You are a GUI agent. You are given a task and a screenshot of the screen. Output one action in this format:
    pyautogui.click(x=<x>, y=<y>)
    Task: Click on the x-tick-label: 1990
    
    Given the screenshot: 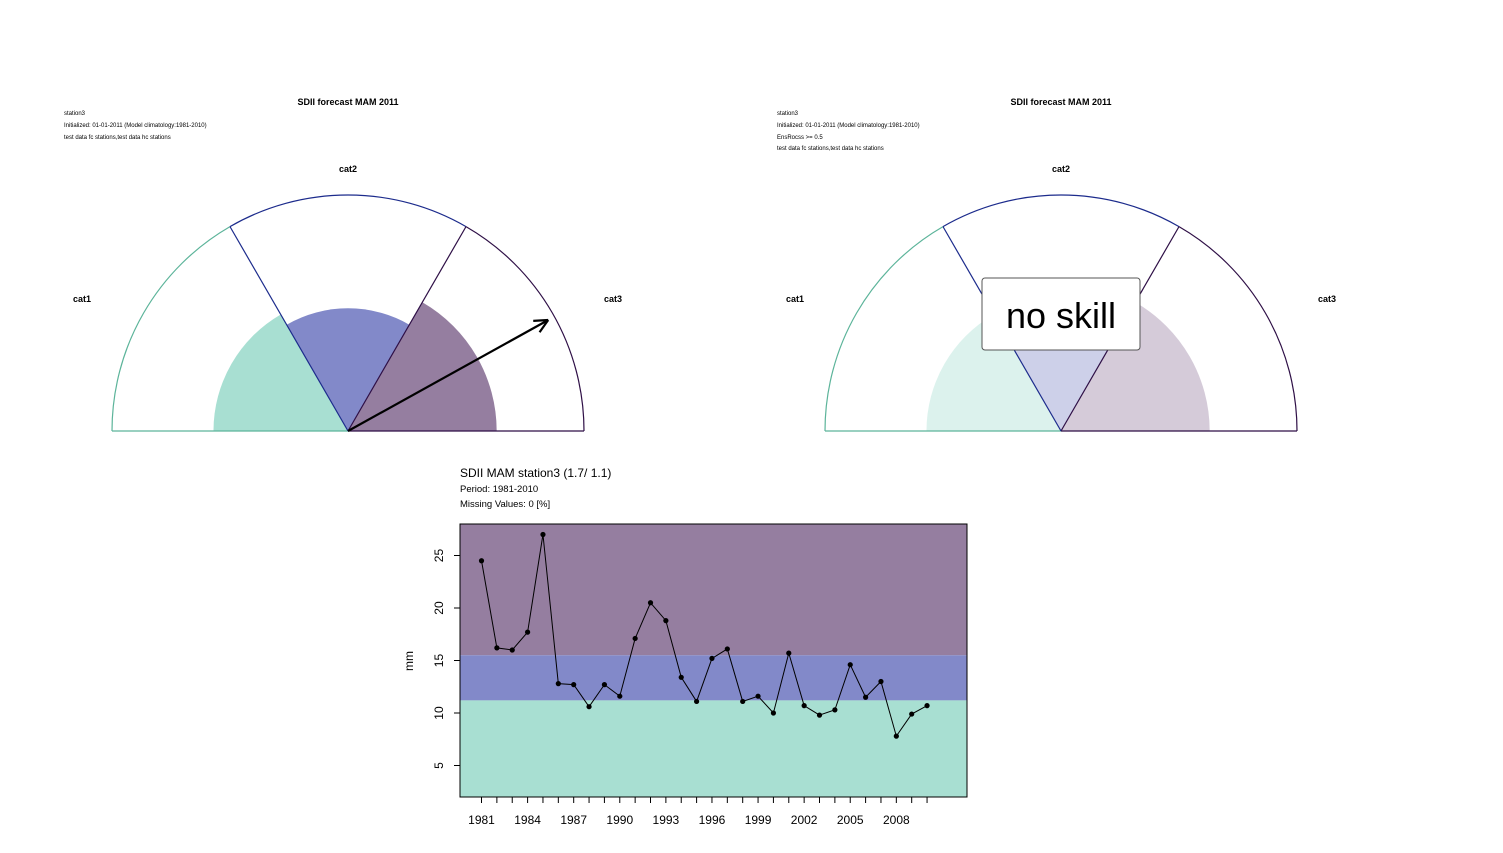 What is the action you would take?
    pyautogui.click(x=619, y=820)
    